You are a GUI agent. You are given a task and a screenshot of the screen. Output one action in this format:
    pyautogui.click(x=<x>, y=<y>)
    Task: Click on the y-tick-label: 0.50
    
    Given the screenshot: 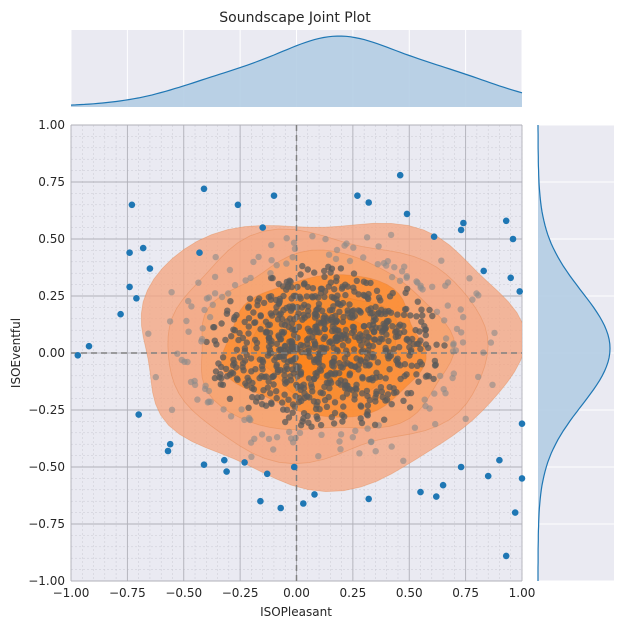 What is the action you would take?
    pyautogui.click(x=51, y=239)
    